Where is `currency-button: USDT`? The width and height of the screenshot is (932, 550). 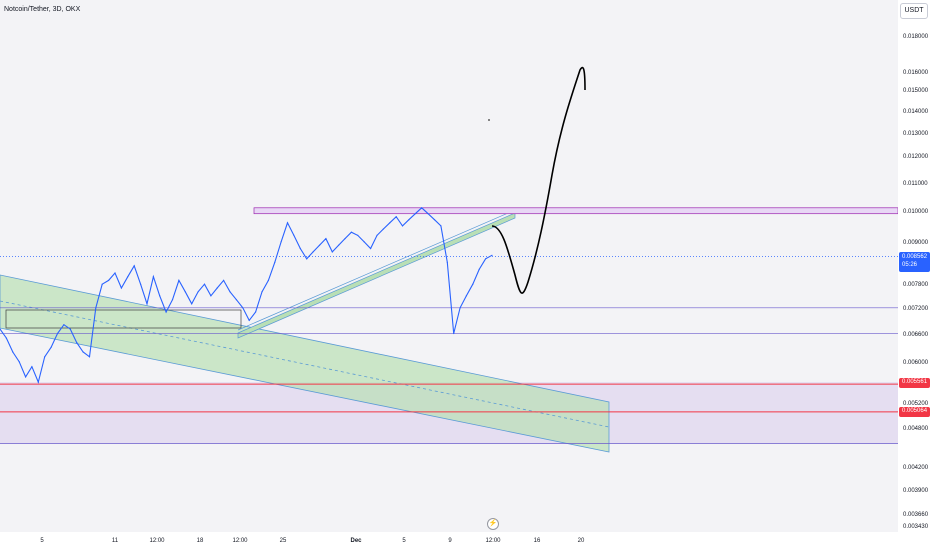 currency-button: USDT is located at coordinates (914, 11).